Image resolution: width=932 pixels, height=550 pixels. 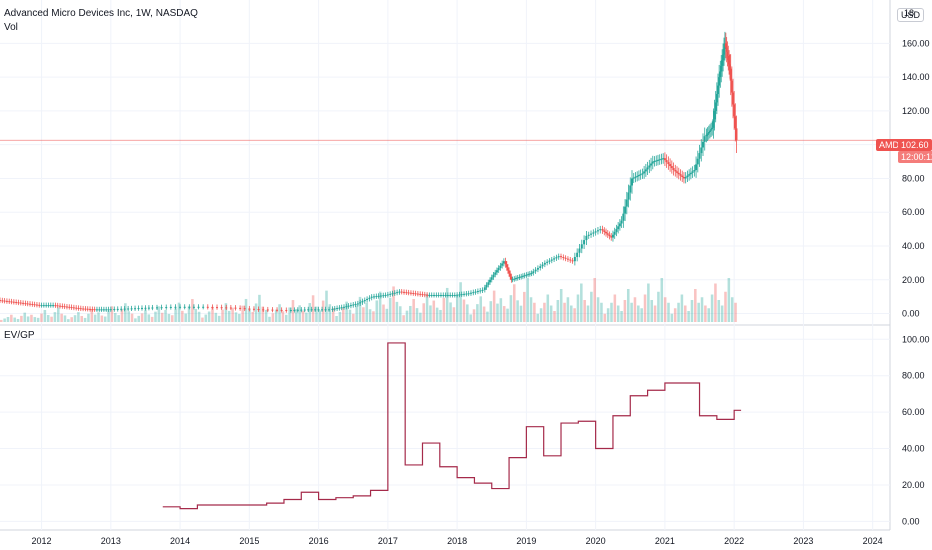 What do you see at coordinates (916, 43) in the screenshot?
I see `price-axis-tick: 160.00` at bounding box center [916, 43].